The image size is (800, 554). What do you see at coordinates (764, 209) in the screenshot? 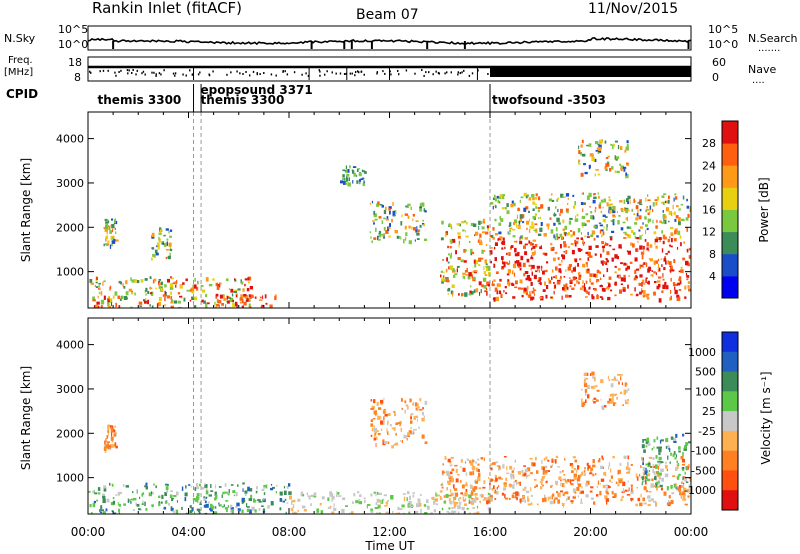
I see `power-colorbar-label: Power [dB]` at bounding box center [764, 209].